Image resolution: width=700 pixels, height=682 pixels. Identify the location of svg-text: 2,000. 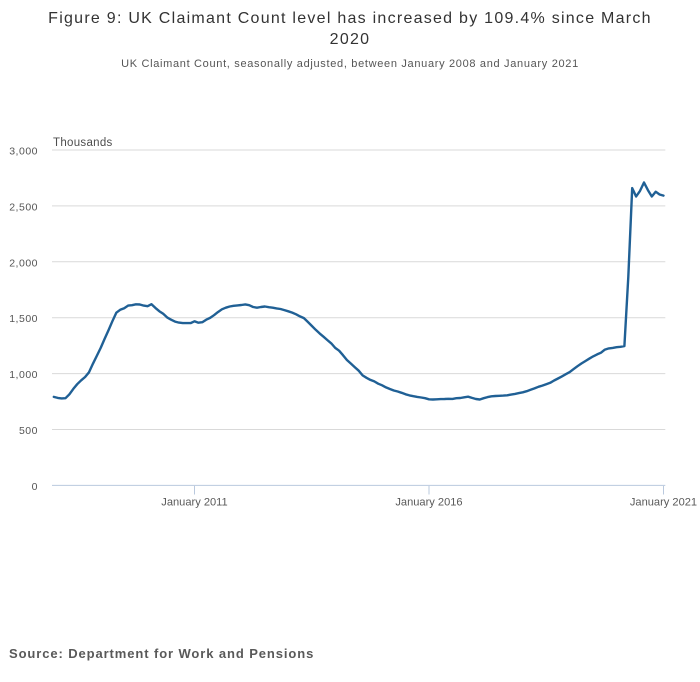
(23, 263).